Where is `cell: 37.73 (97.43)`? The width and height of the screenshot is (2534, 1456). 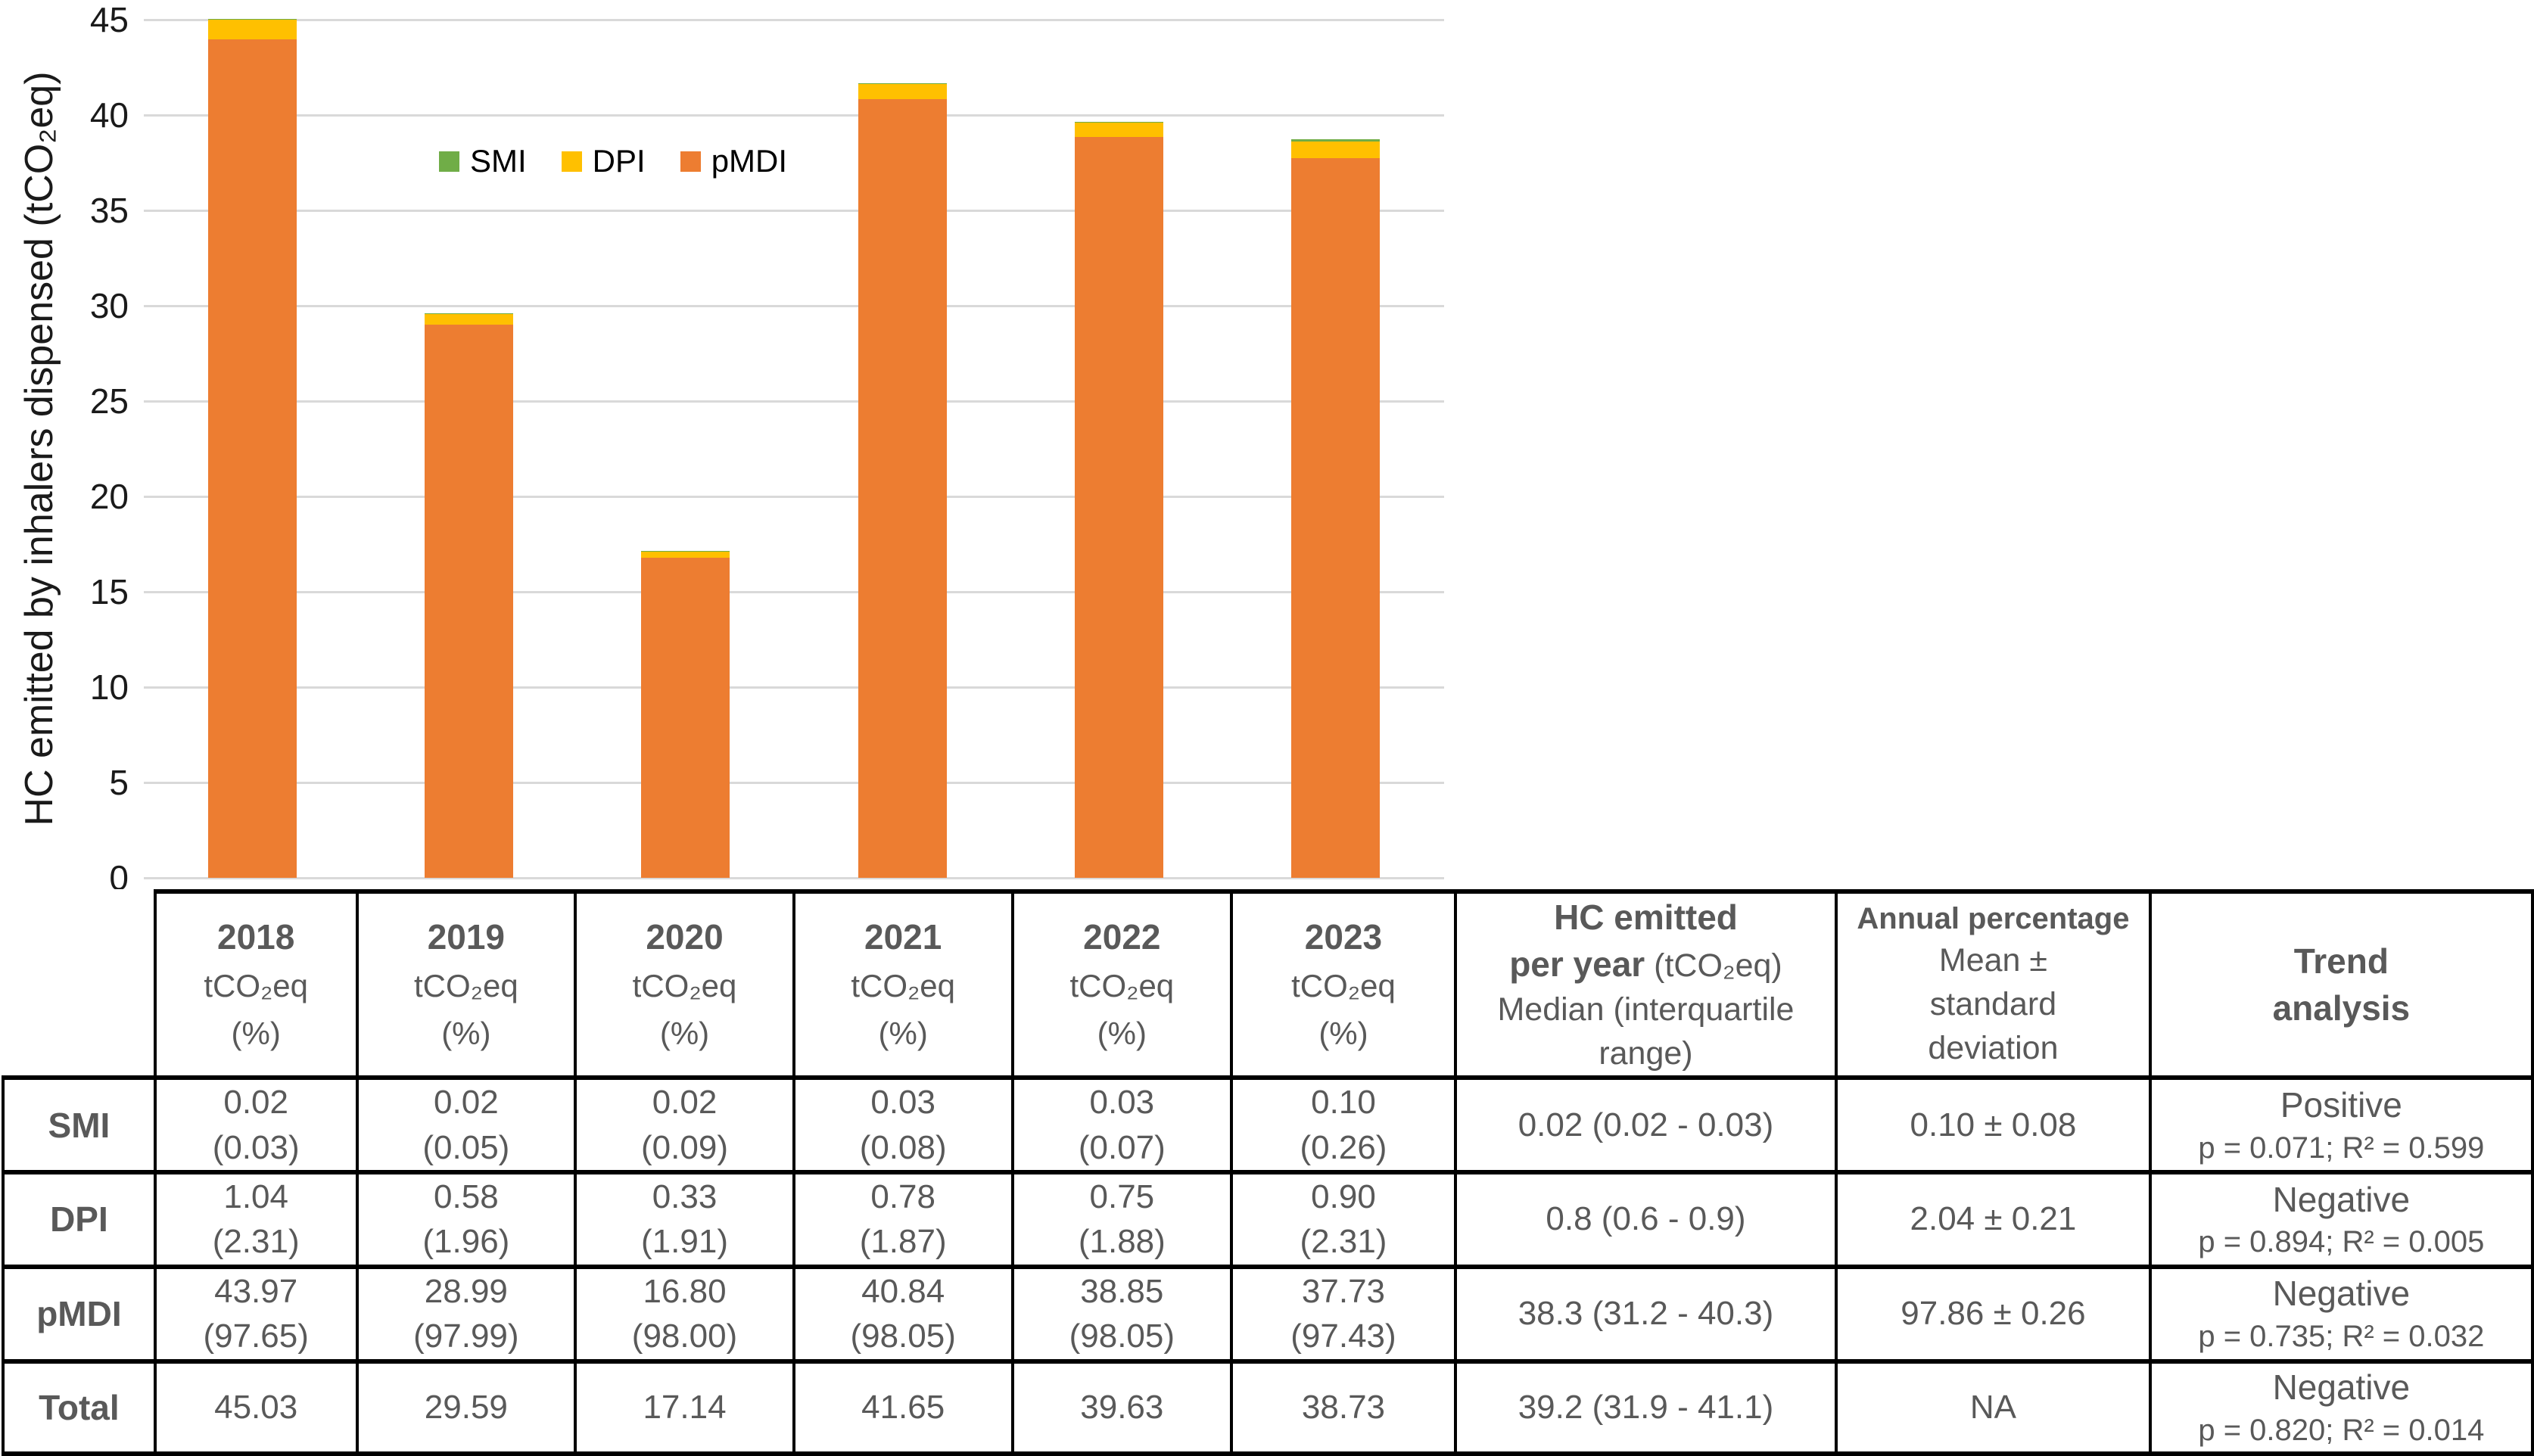 cell: 37.73 (97.43) is located at coordinates (1343, 1314).